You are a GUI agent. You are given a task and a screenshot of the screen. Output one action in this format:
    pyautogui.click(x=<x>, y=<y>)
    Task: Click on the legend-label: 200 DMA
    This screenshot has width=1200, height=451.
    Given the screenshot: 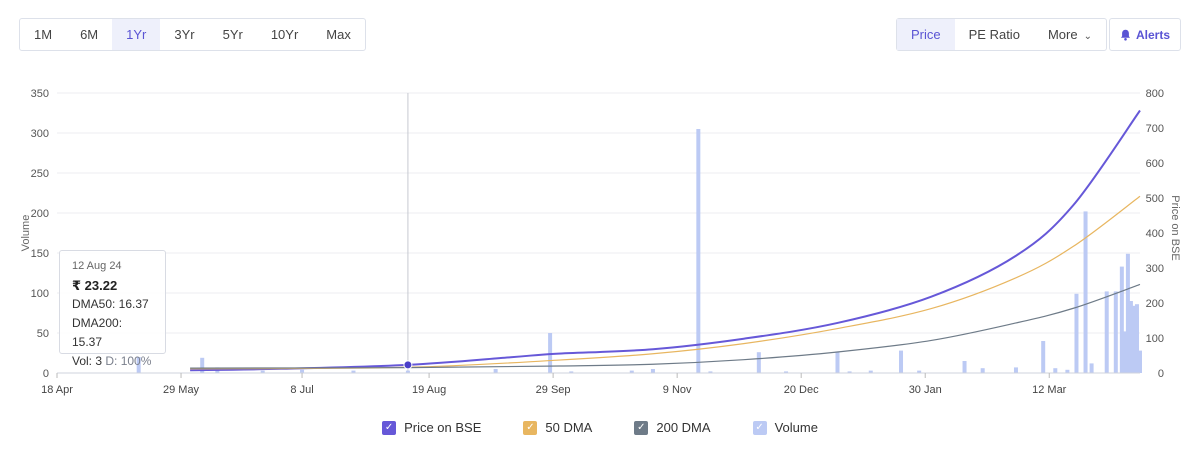 What is the action you would take?
    pyautogui.click(x=683, y=427)
    